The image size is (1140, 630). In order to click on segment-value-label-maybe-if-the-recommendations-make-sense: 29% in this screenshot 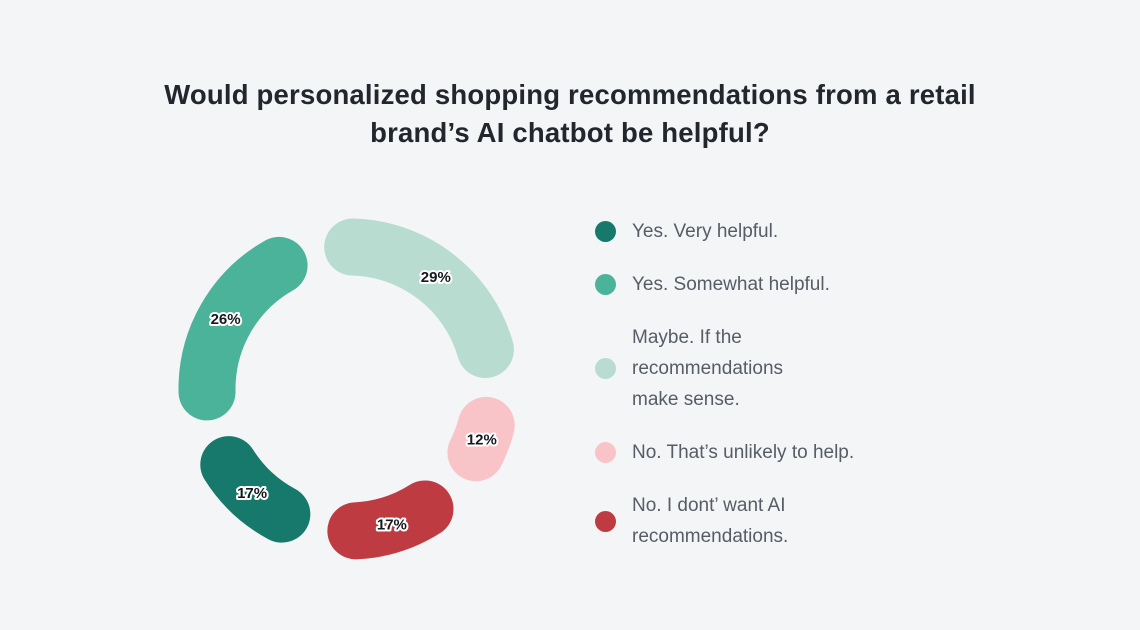, I will do `click(436, 277)`.